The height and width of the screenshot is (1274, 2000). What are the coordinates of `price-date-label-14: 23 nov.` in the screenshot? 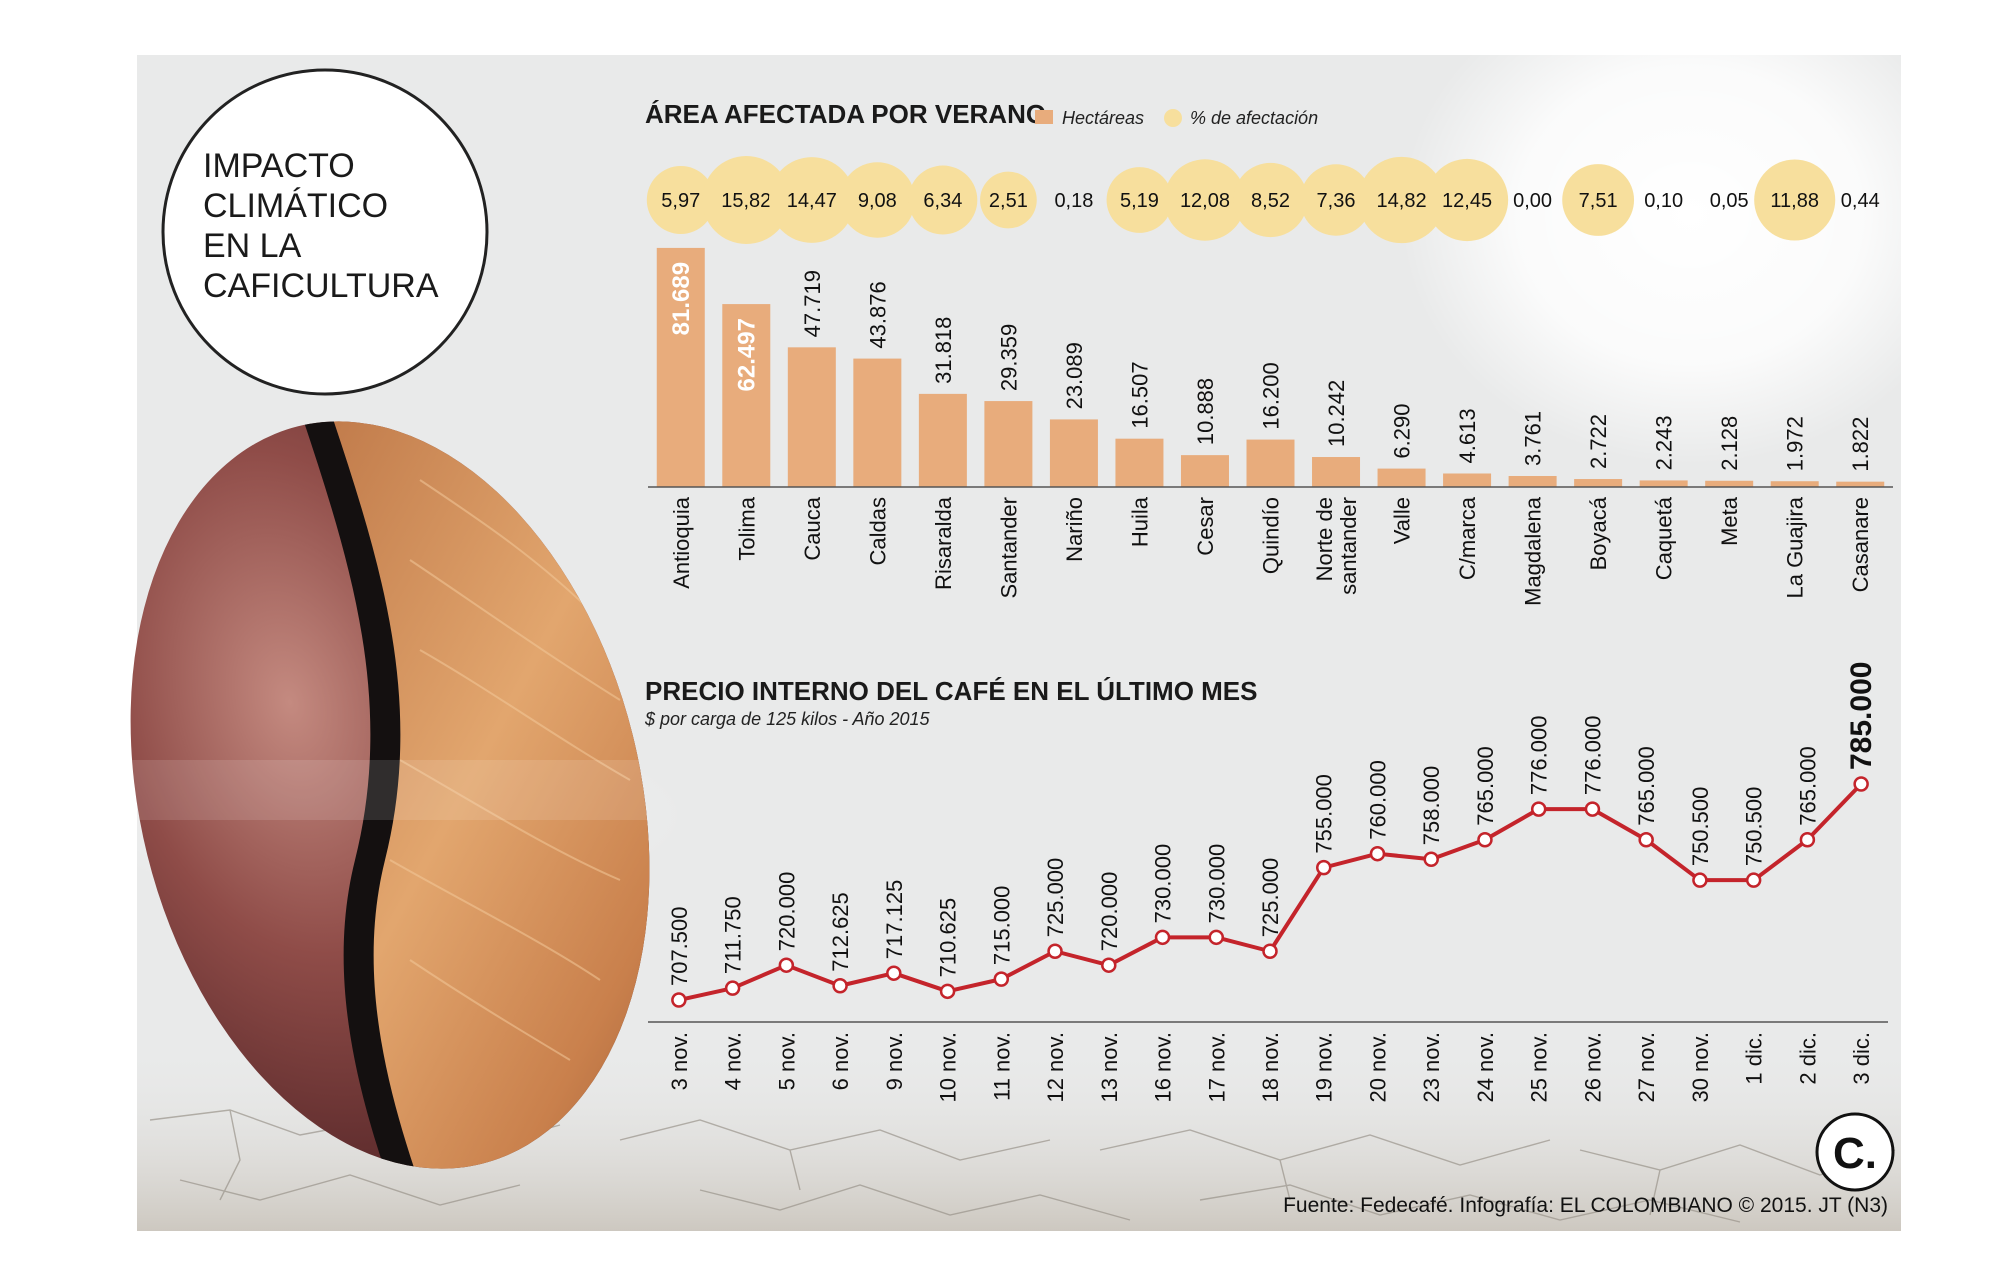 It's located at (1431, 1067).